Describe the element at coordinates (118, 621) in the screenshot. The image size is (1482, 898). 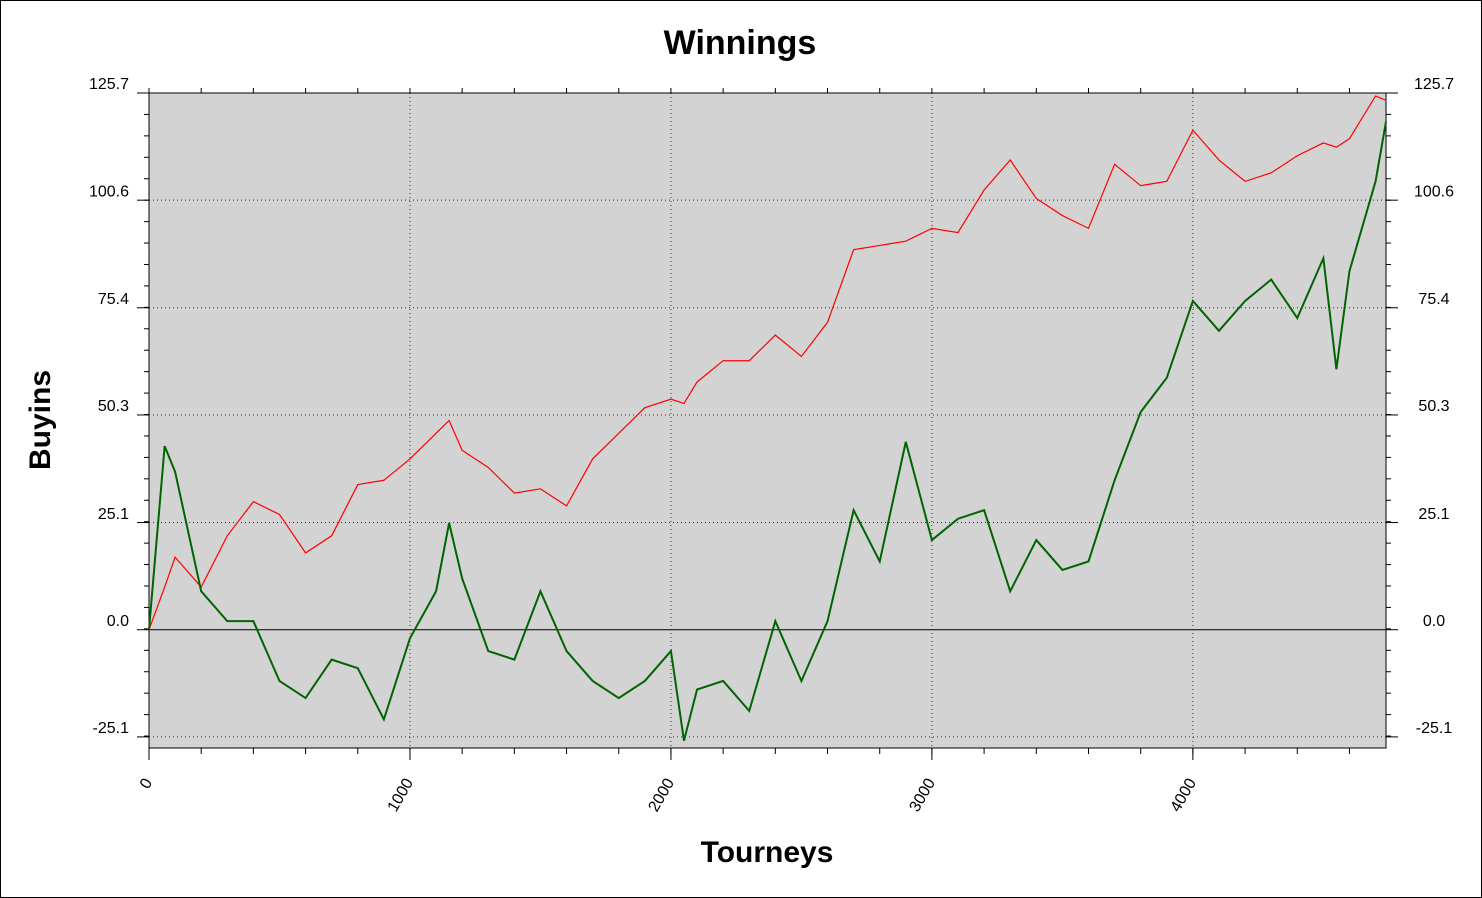
I see `y-tick-label: 0.0` at that location.